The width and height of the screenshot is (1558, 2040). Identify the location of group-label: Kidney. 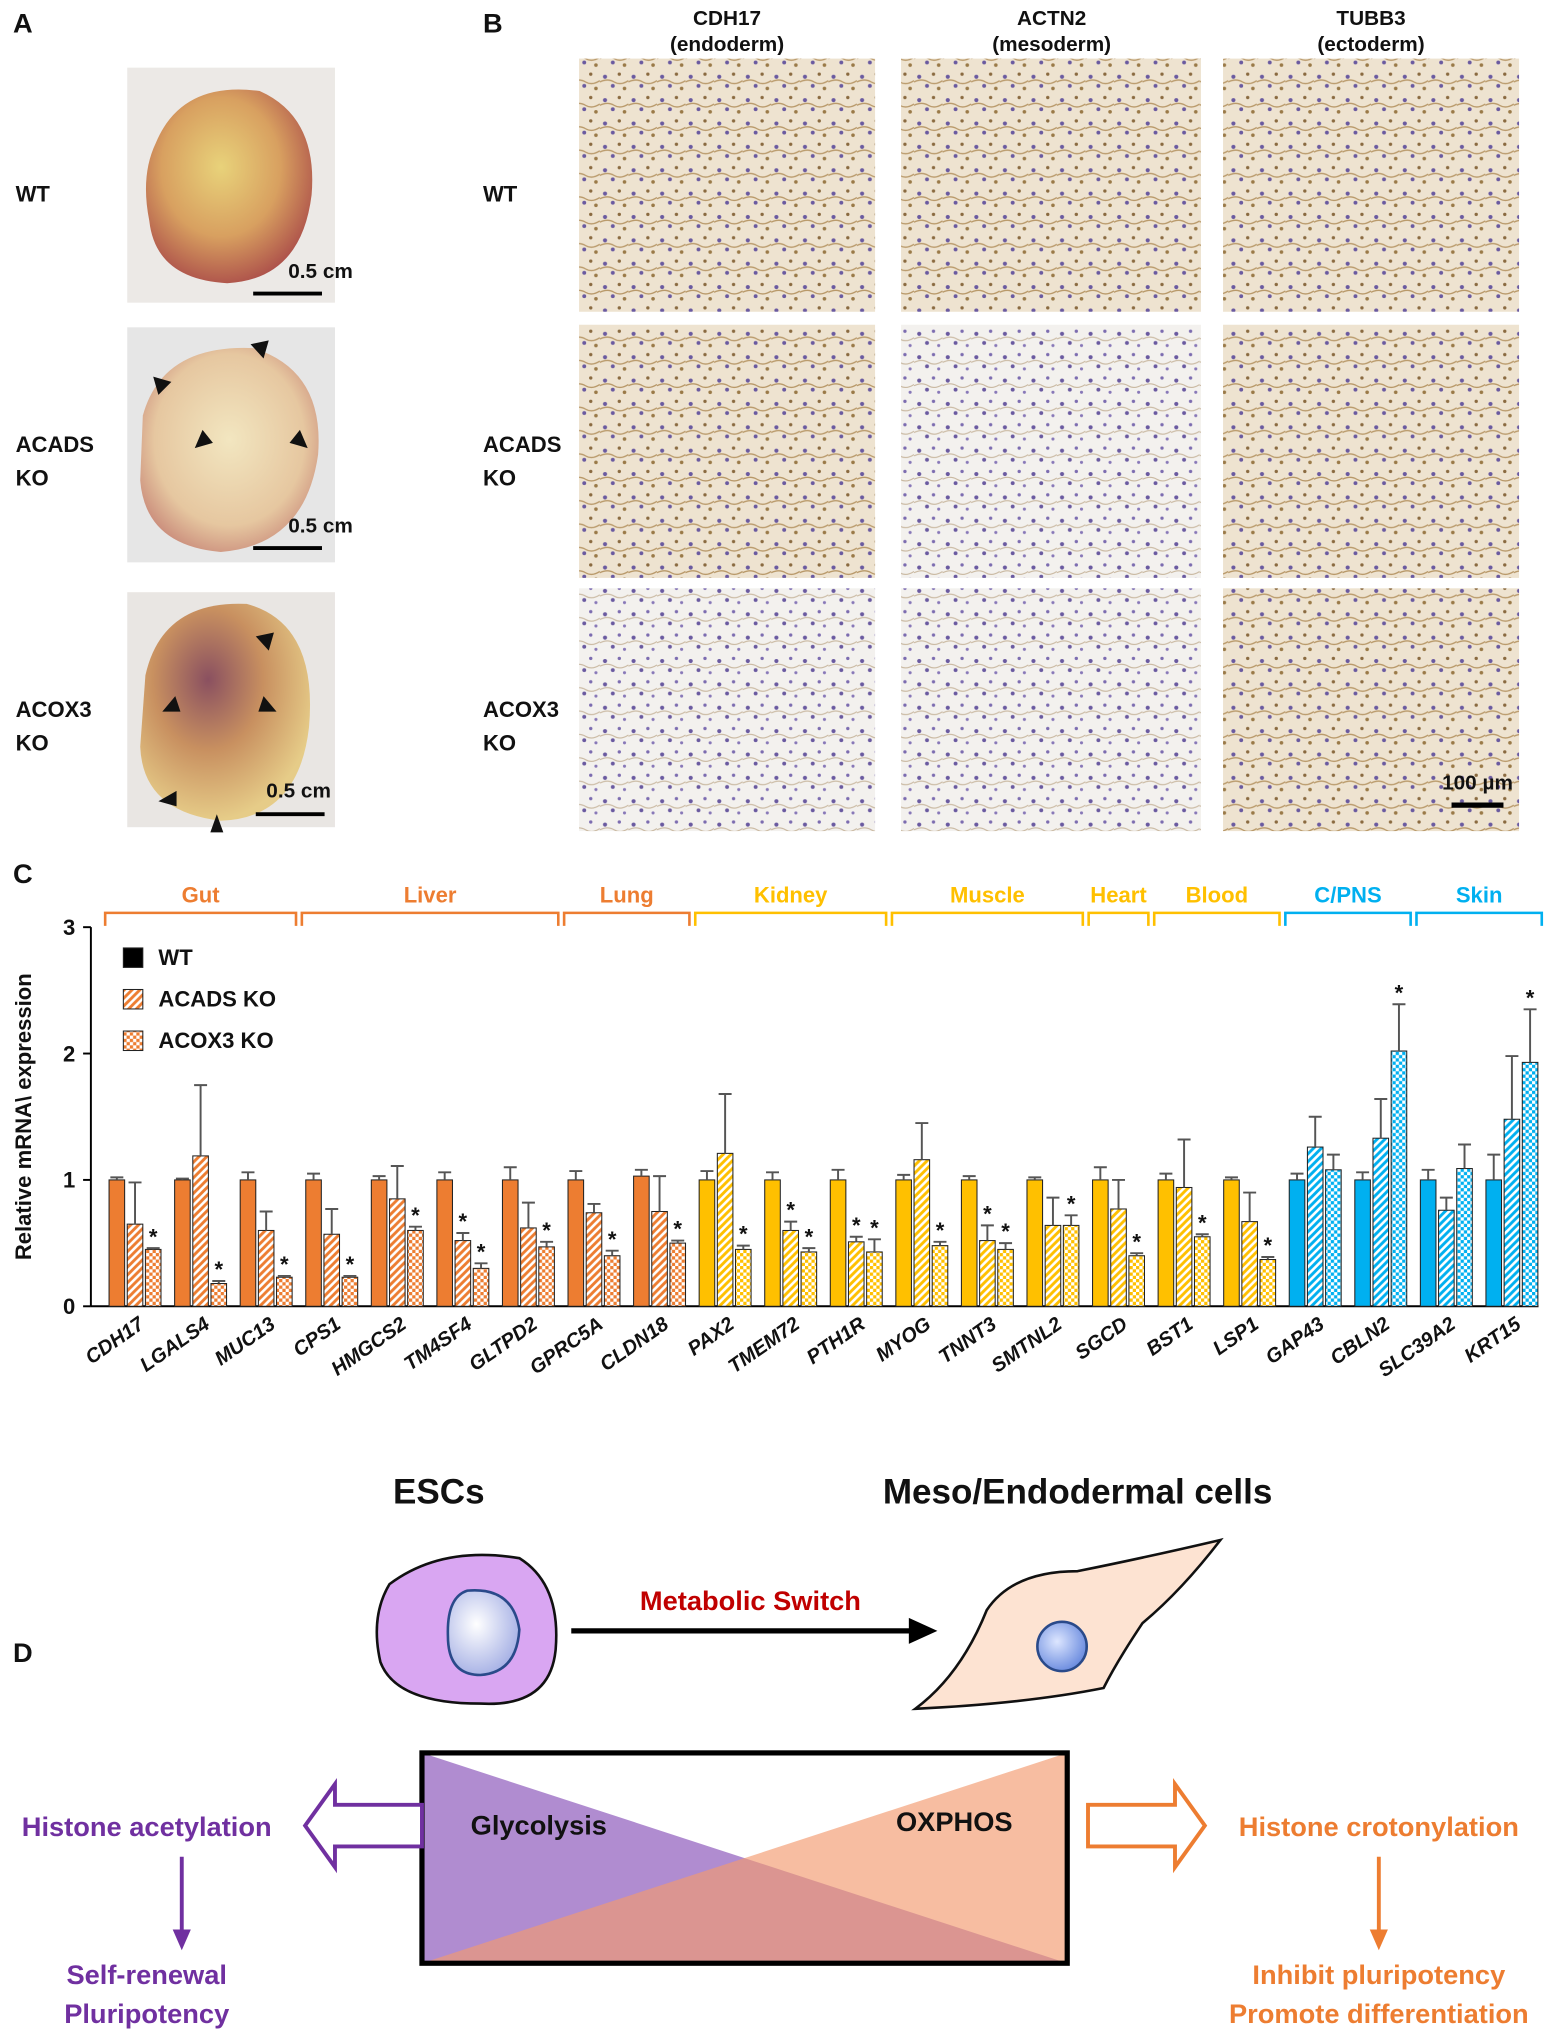
(791, 895).